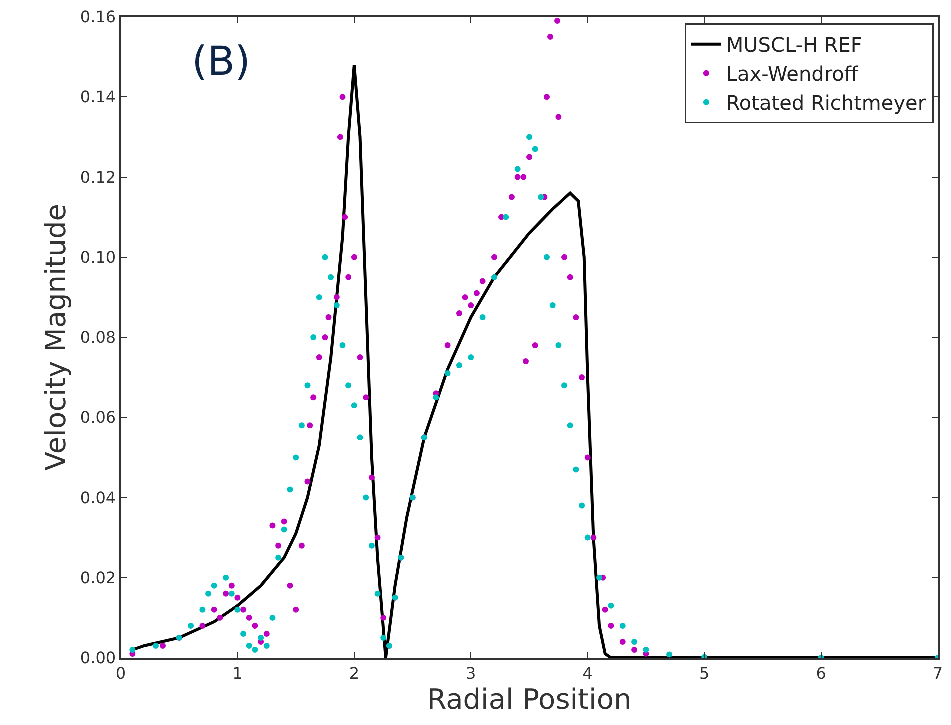  I want to click on legend-label: MUSCL-H REF, so click(794, 45).